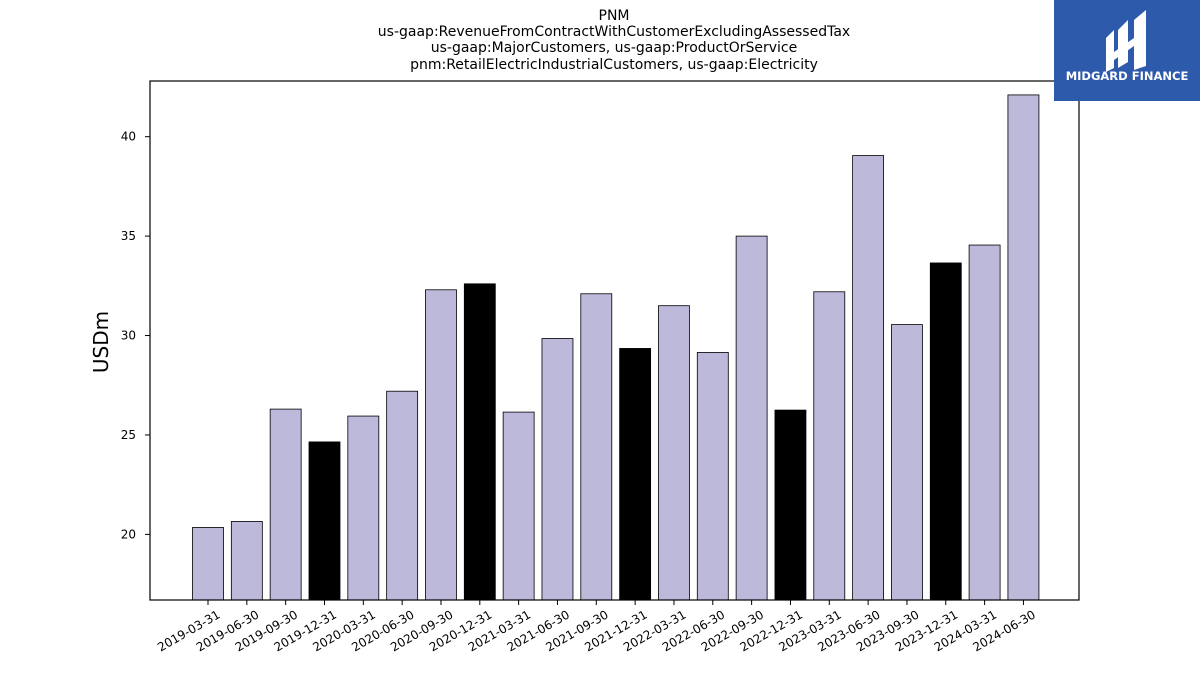 This screenshot has height=675, width=1200. What do you see at coordinates (128, 137) in the screenshot?
I see `y-tick-label: 40` at bounding box center [128, 137].